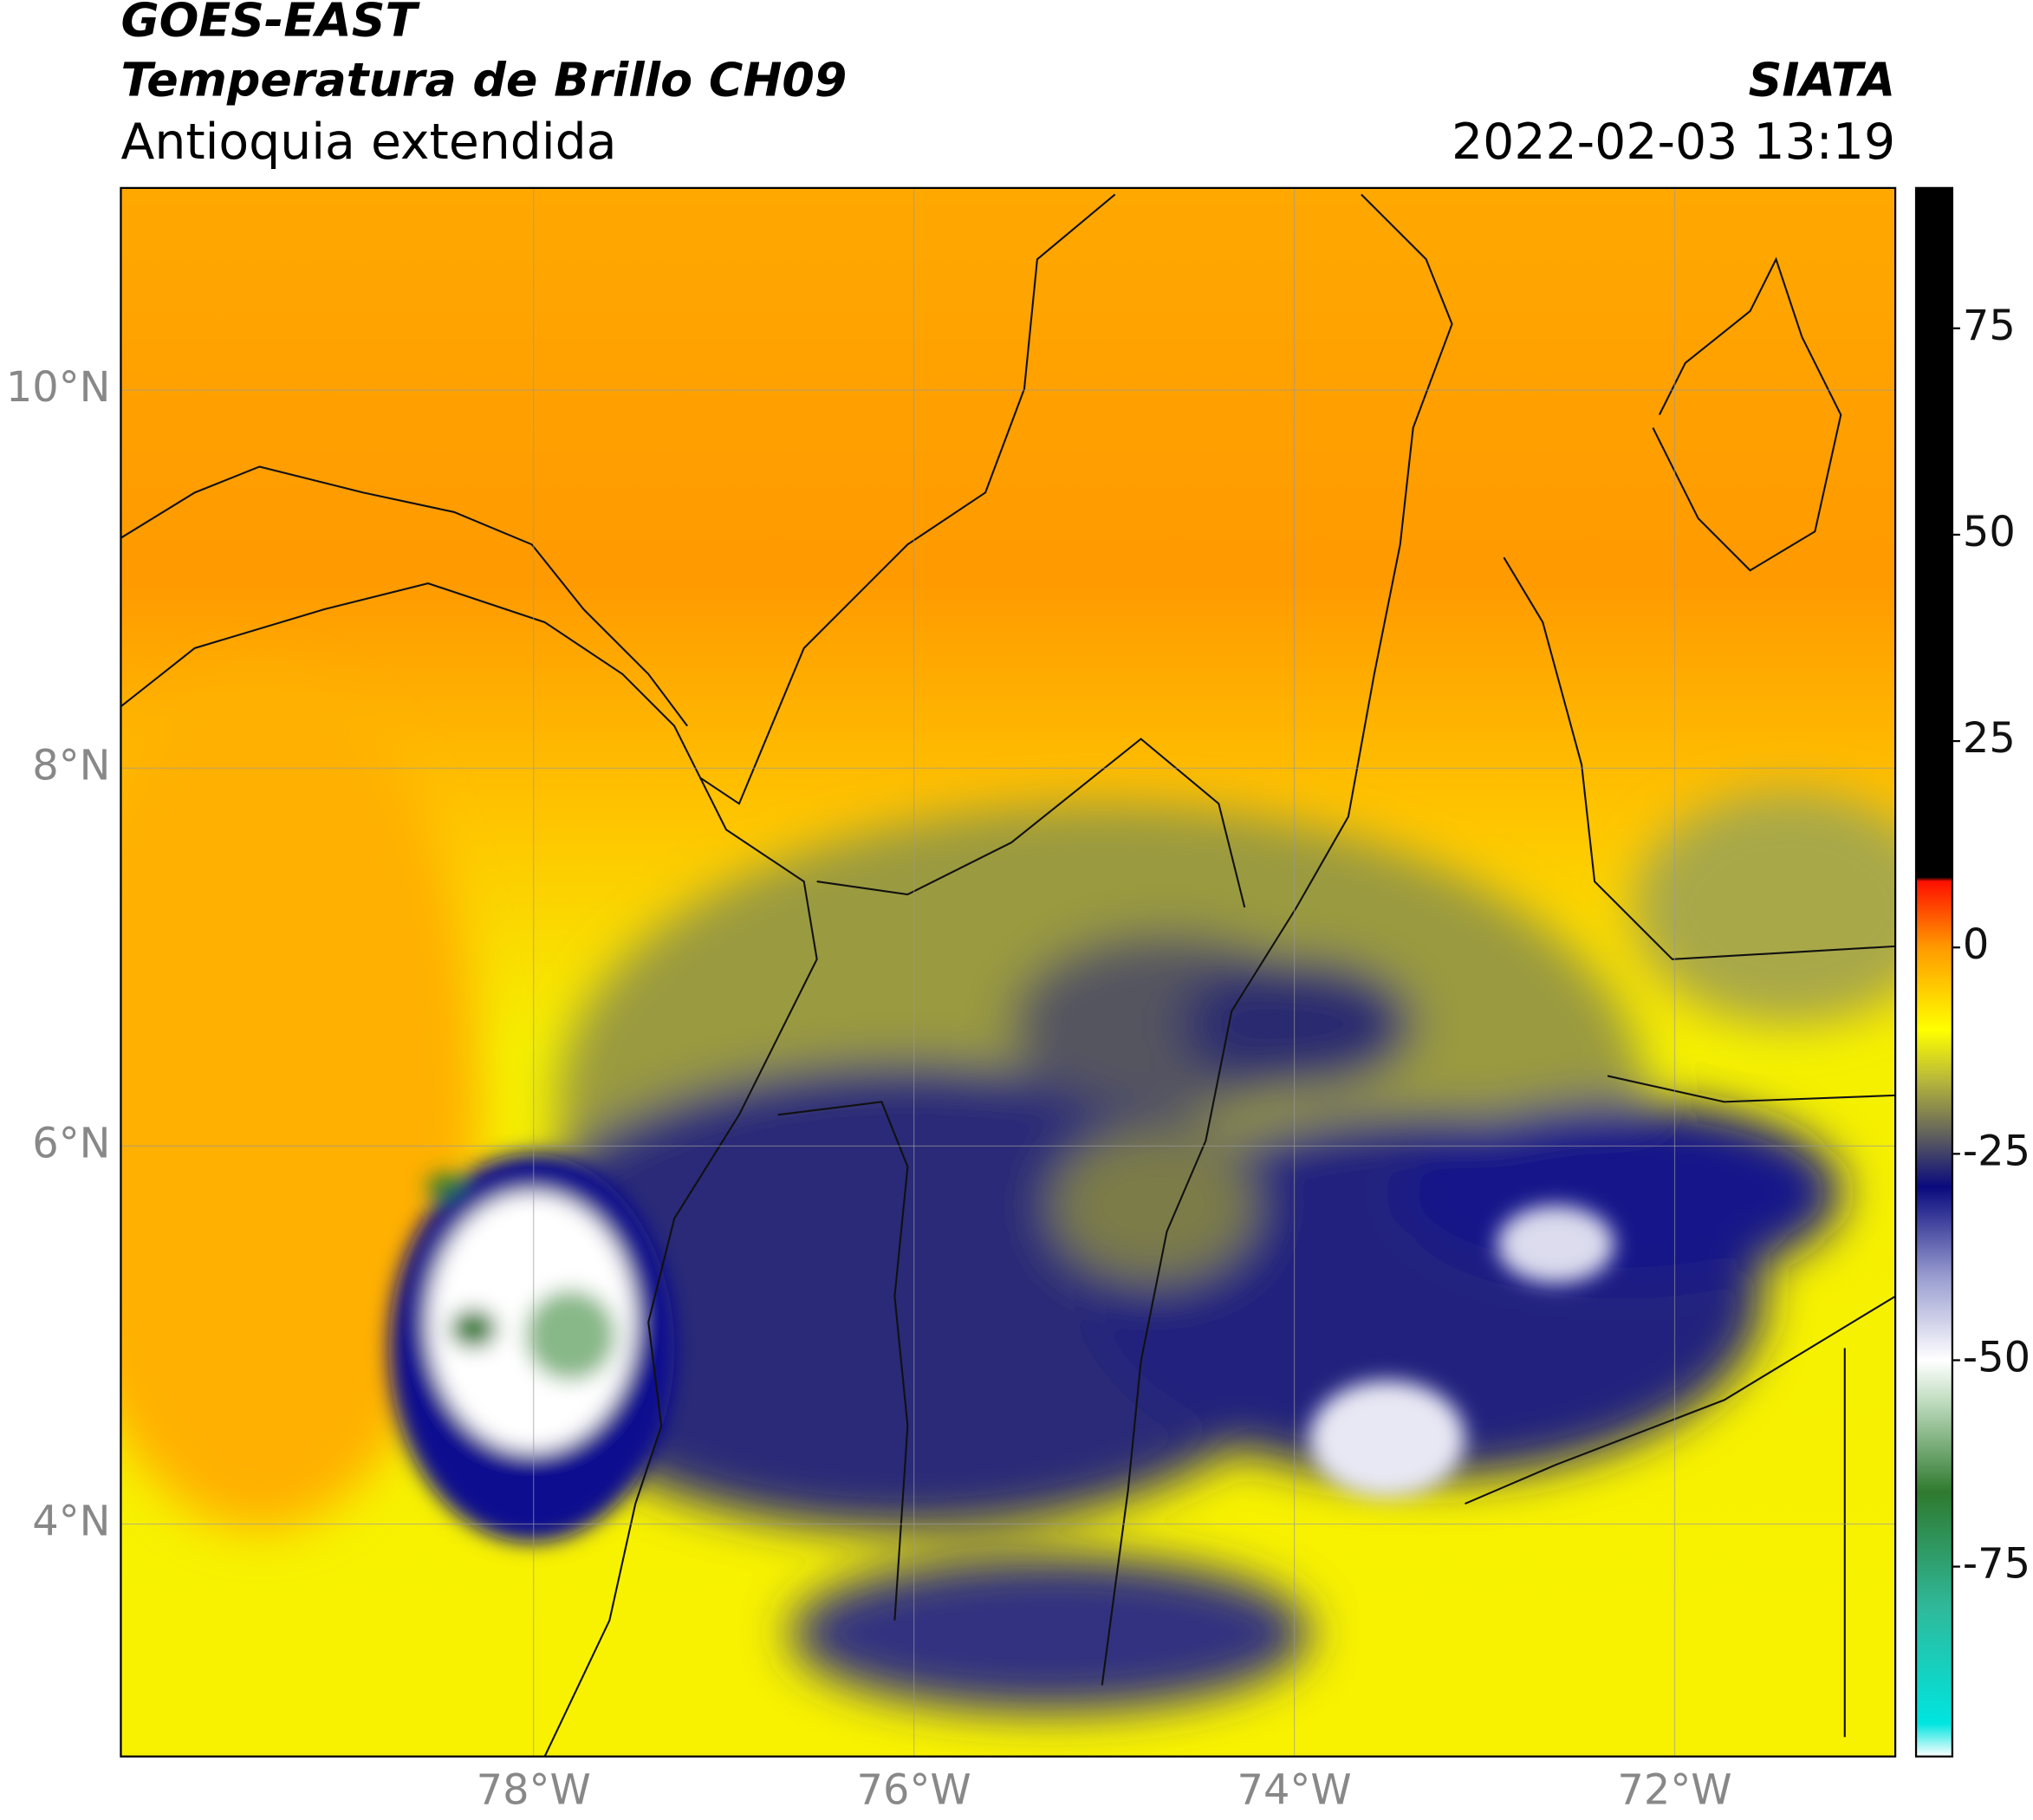  What do you see at coordinates (914, 1791) in the screenshot?
I see `x-tick-label: 76°W` at bounding box center [914, 1791].